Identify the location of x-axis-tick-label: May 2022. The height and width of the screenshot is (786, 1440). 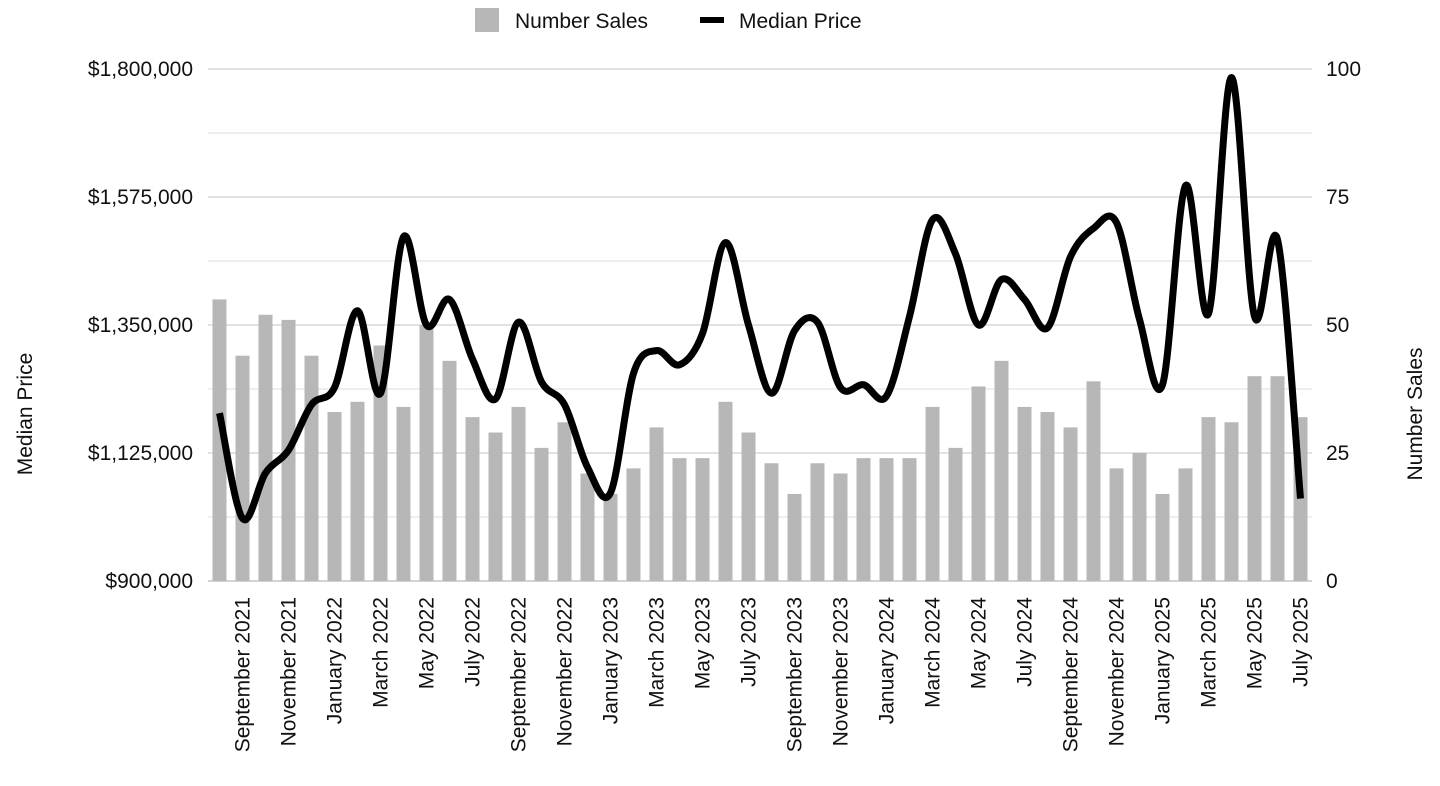
(427, 643).